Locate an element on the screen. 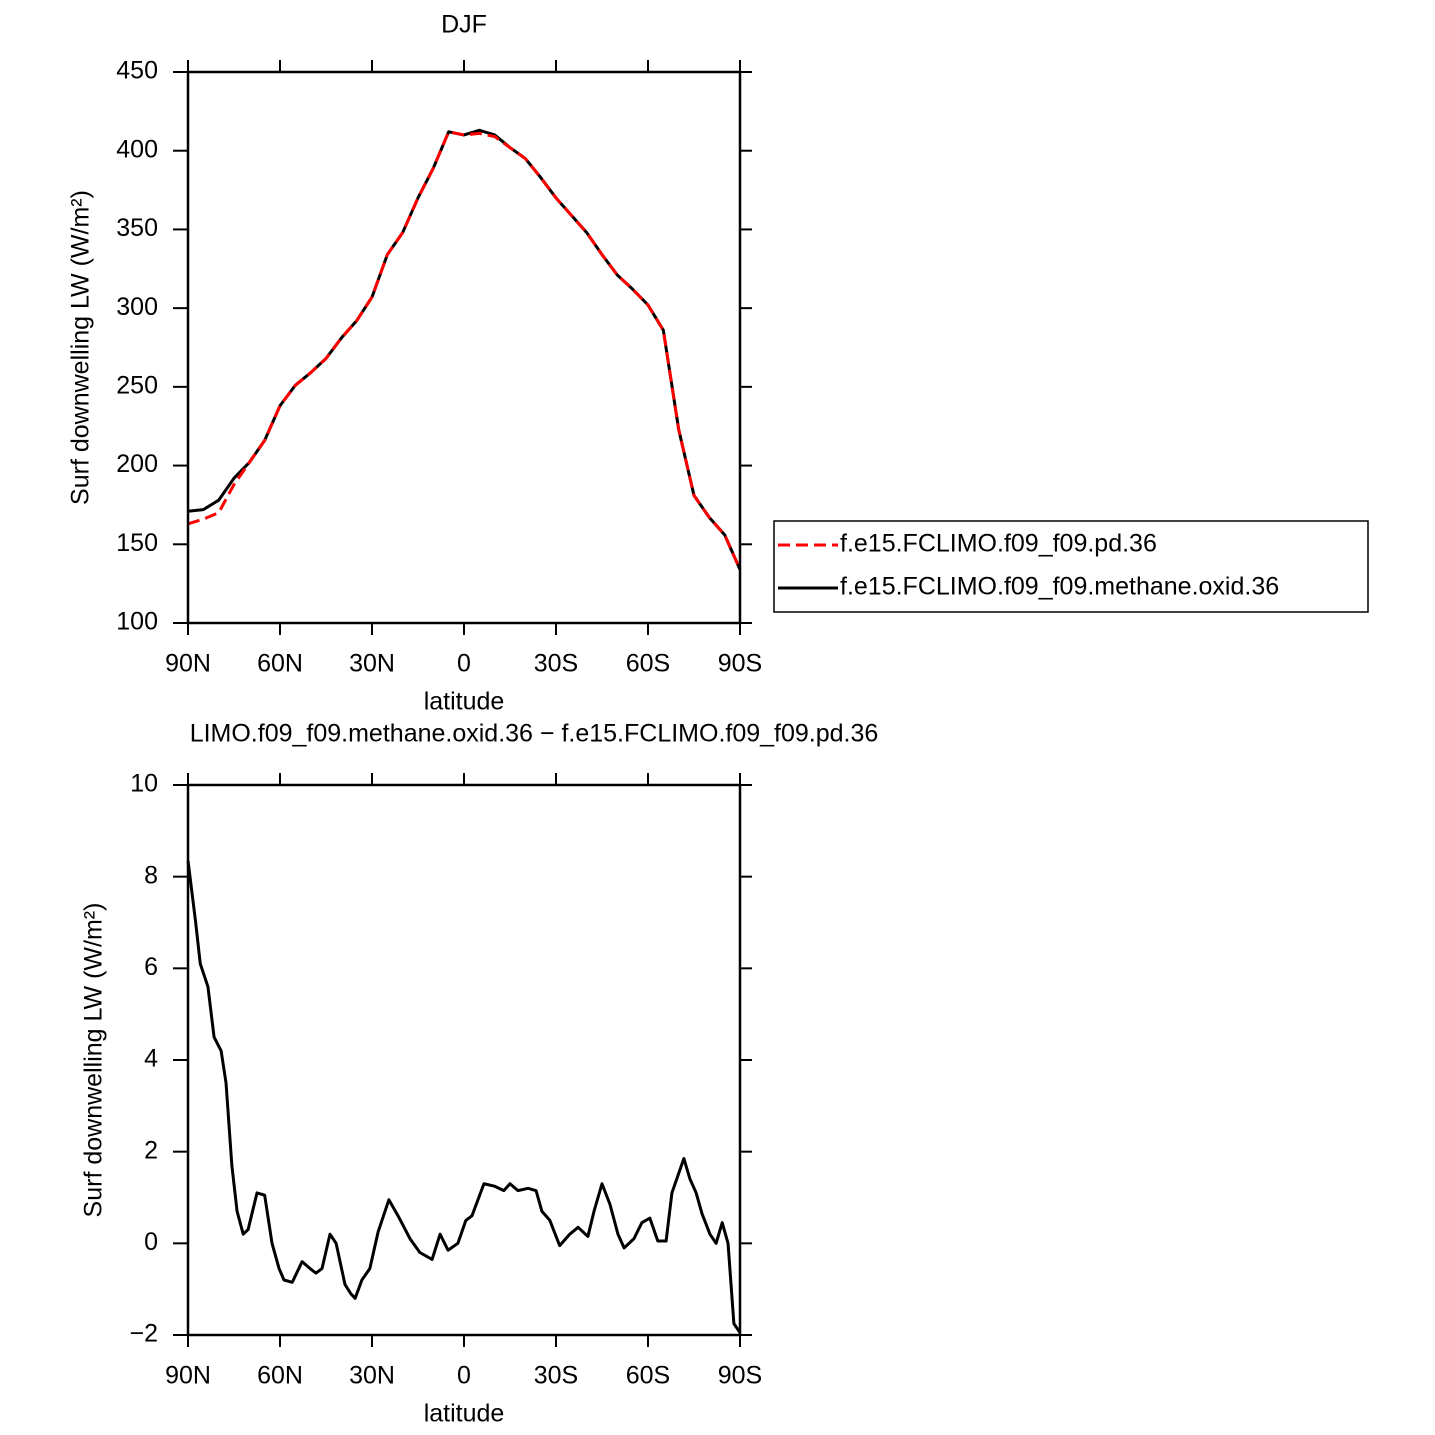 This screenshot has width=1435, height=1435. y-tick-label: 8 is located at coordinates (151, 875).